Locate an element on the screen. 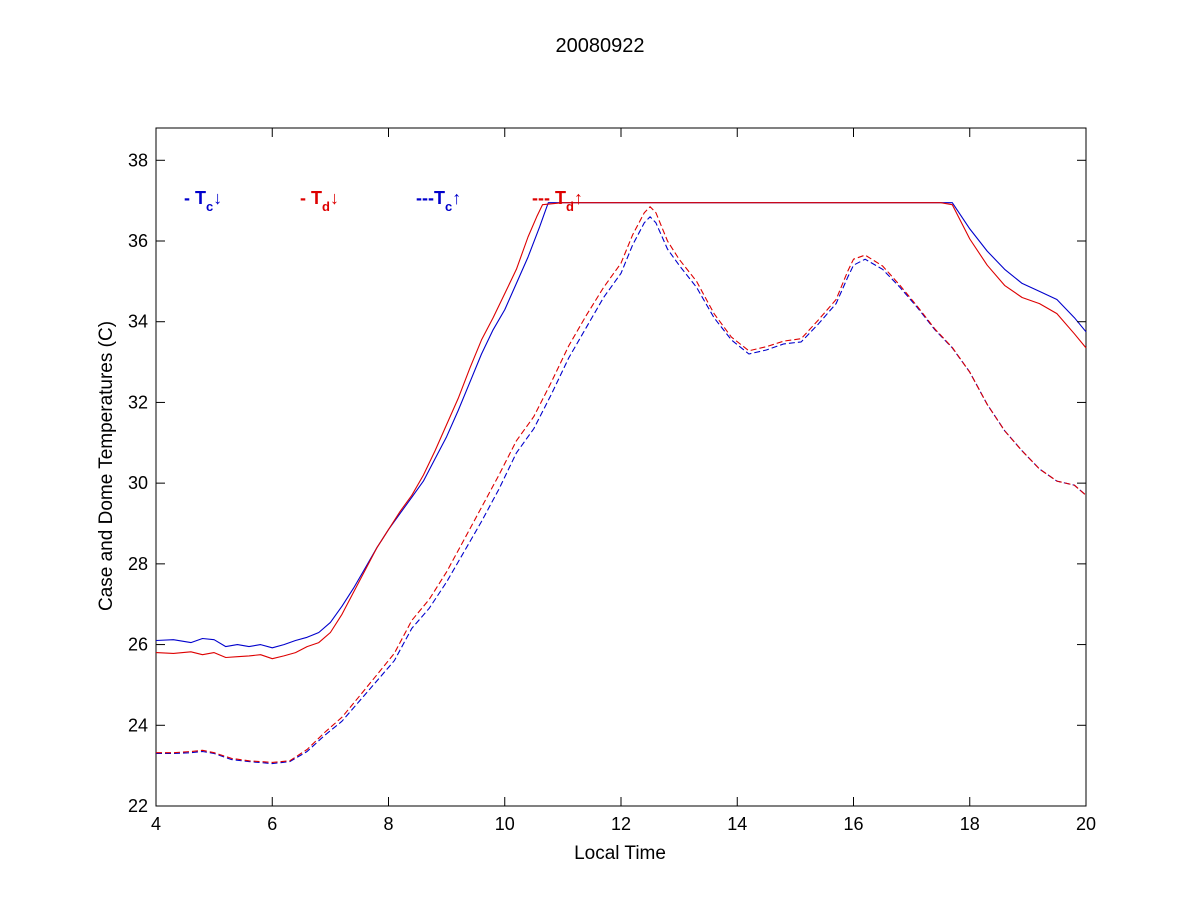 This screenshot has width=1200, height=905. legend-entry-1: - Tc↓ is located at coordinates (203, 201).